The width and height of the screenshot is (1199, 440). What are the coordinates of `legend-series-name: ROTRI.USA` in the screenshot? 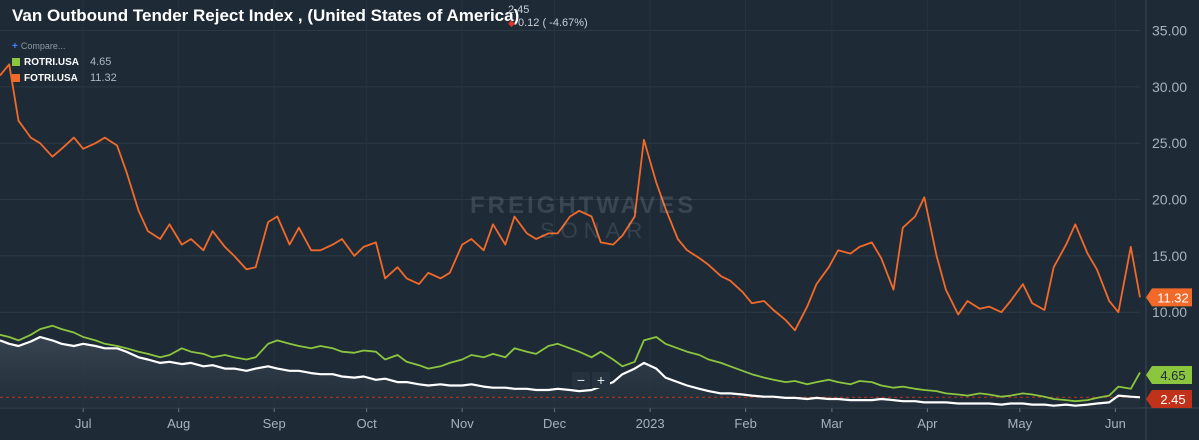 It's located at (51, 62).